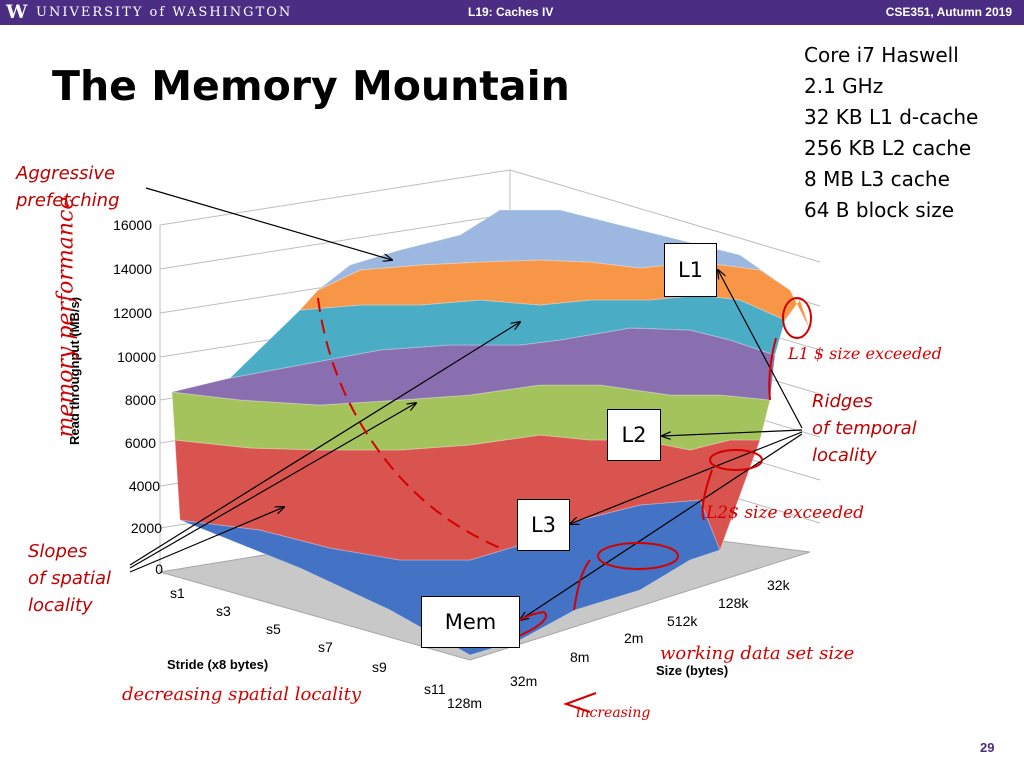  I want to click on memory-performance-handwriting: memory performance, so click(66, 317).